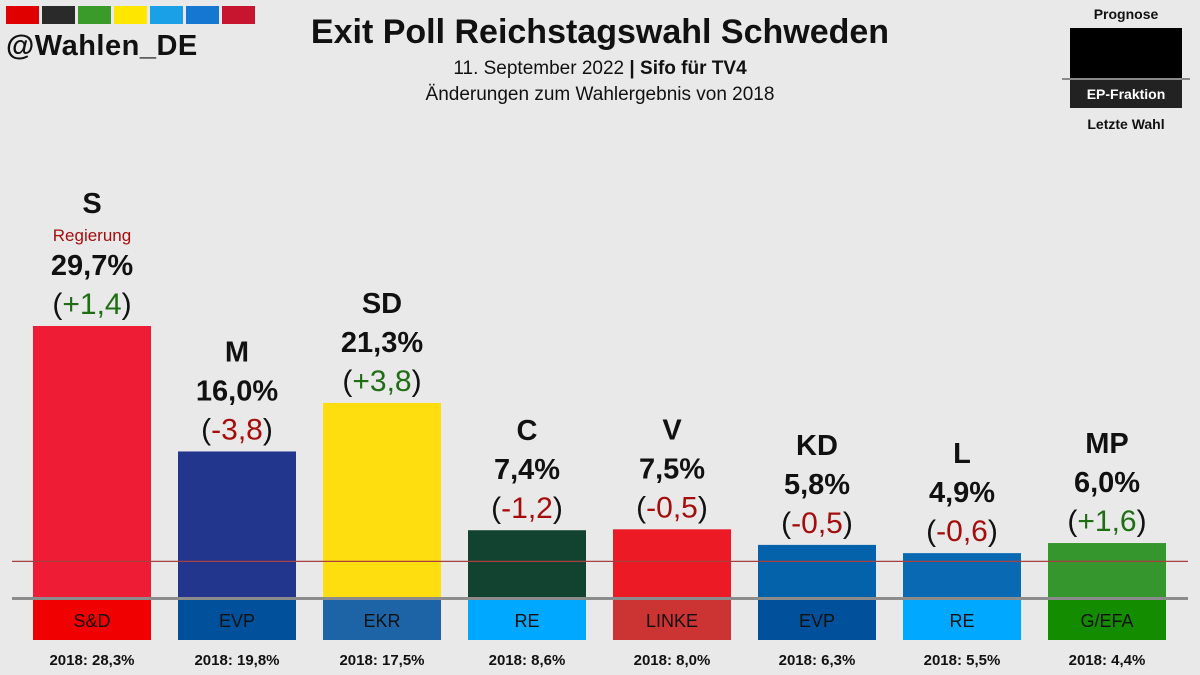 The image size is (1200, 675). What do you see at coordinates (962, 493) in the screenshot?
I see `value-label: 4,9%` at bounding box center [962, 493].